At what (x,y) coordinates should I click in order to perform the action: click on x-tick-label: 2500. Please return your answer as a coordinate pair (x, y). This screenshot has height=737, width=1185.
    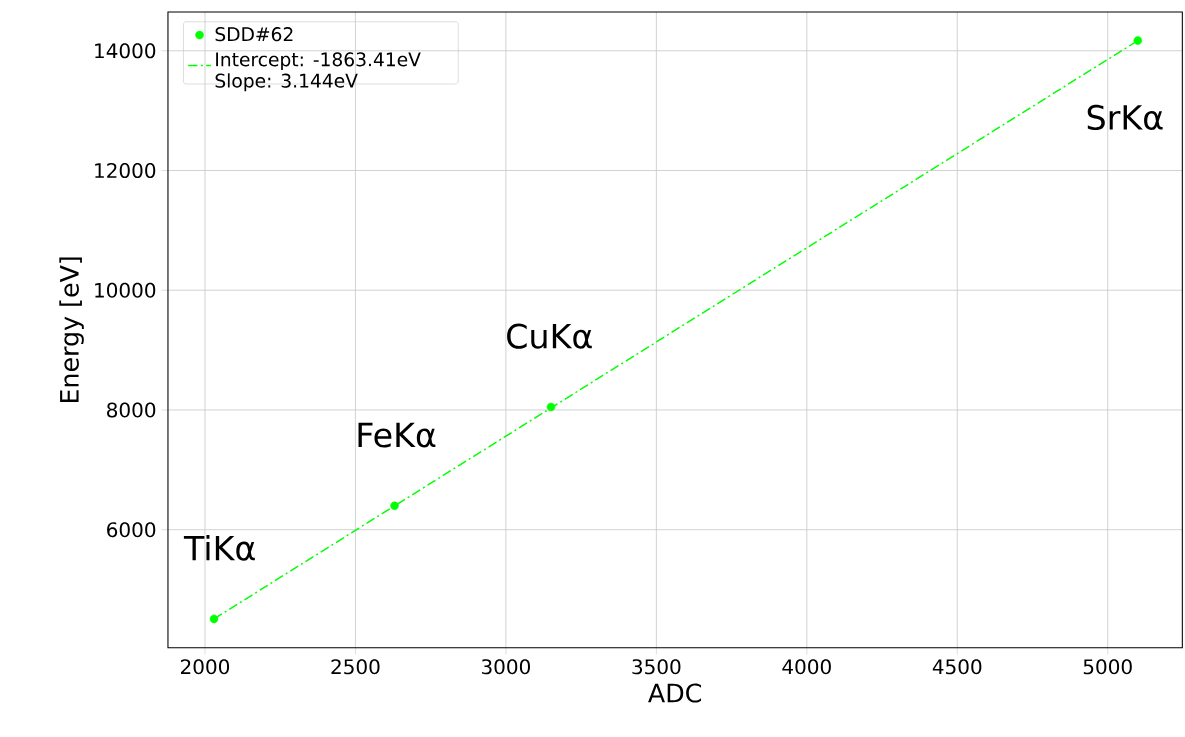
    Looking at the image, I should click on (355, 667).